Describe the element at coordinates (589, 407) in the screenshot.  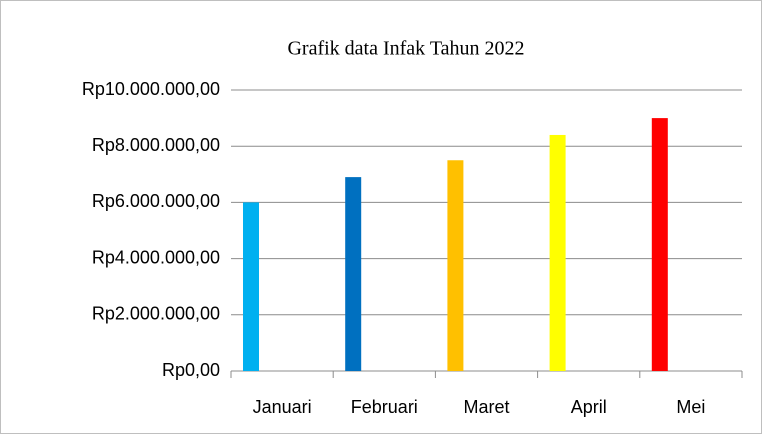
I see `x-tick-label: April` at that location.